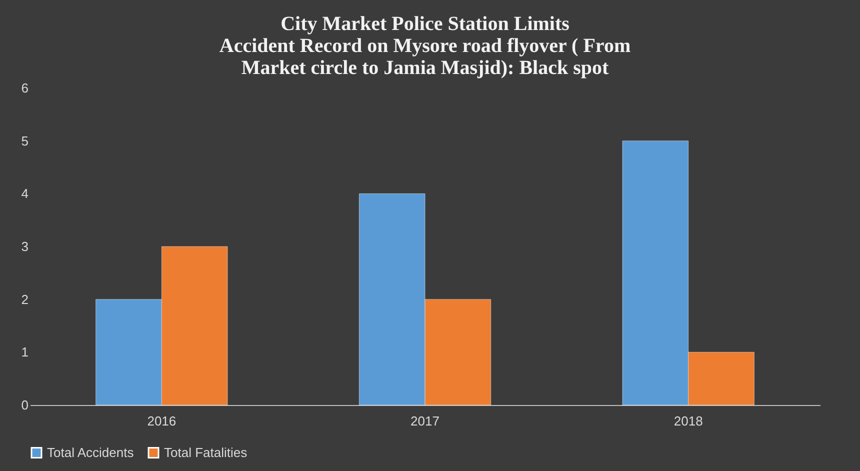  I want to click on y-tick-label: 6, so click(24, 88).